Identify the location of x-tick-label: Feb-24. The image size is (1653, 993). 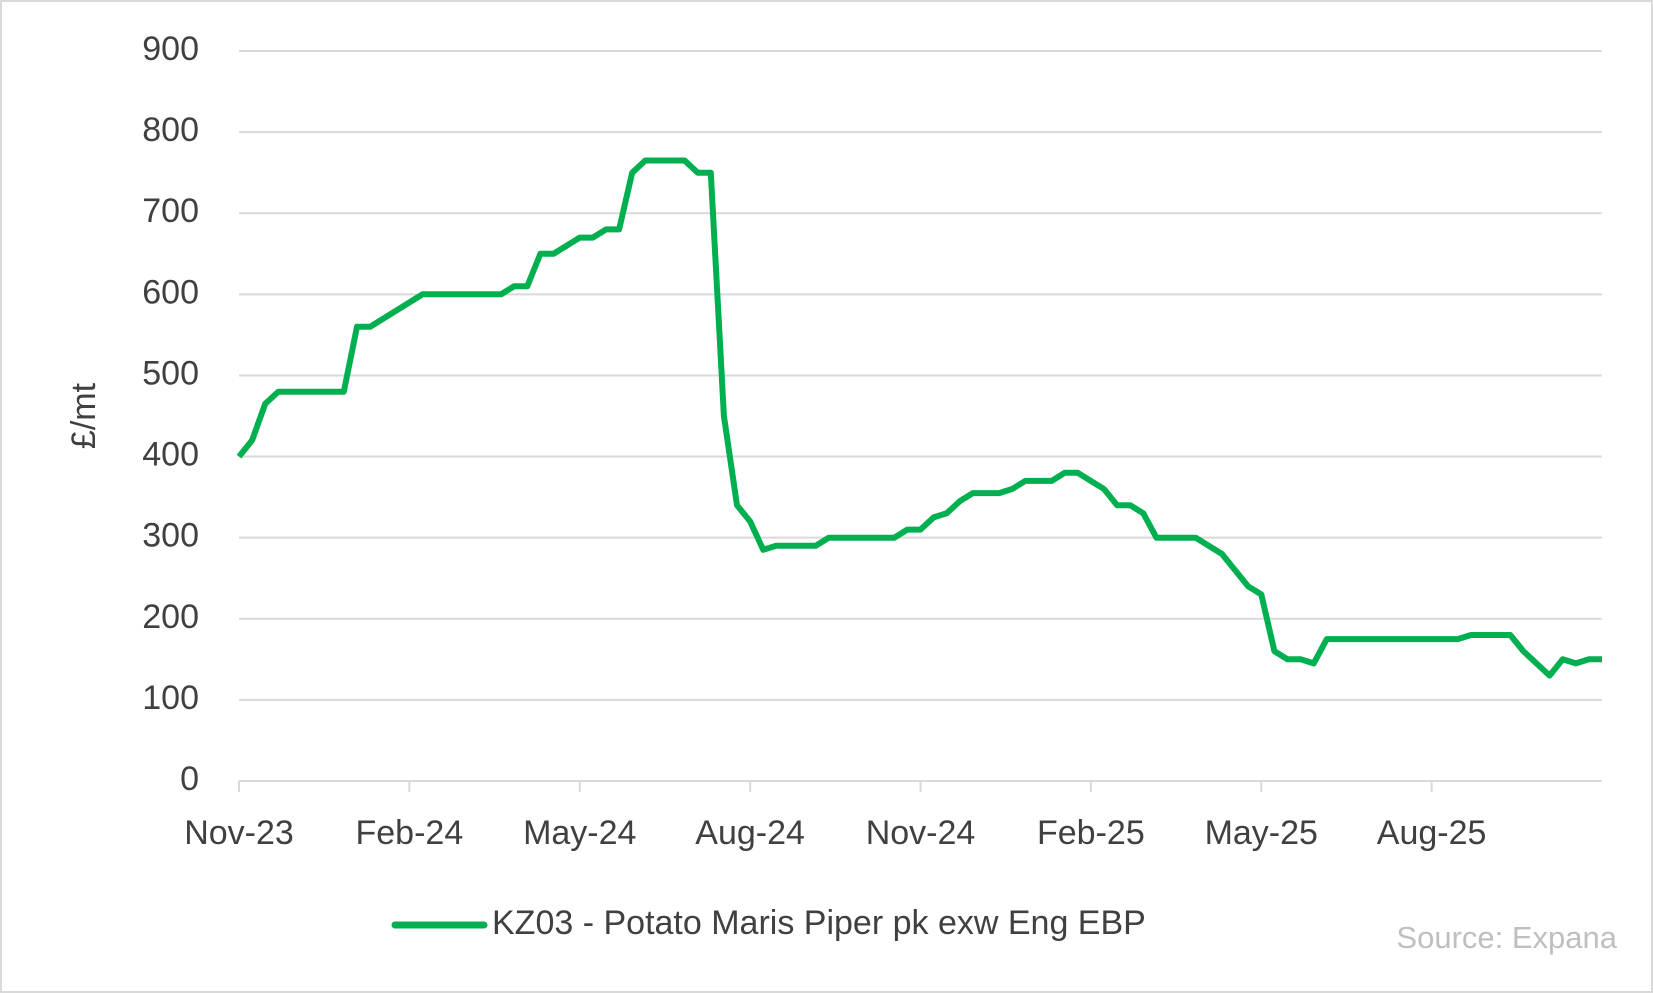
(410, 833).